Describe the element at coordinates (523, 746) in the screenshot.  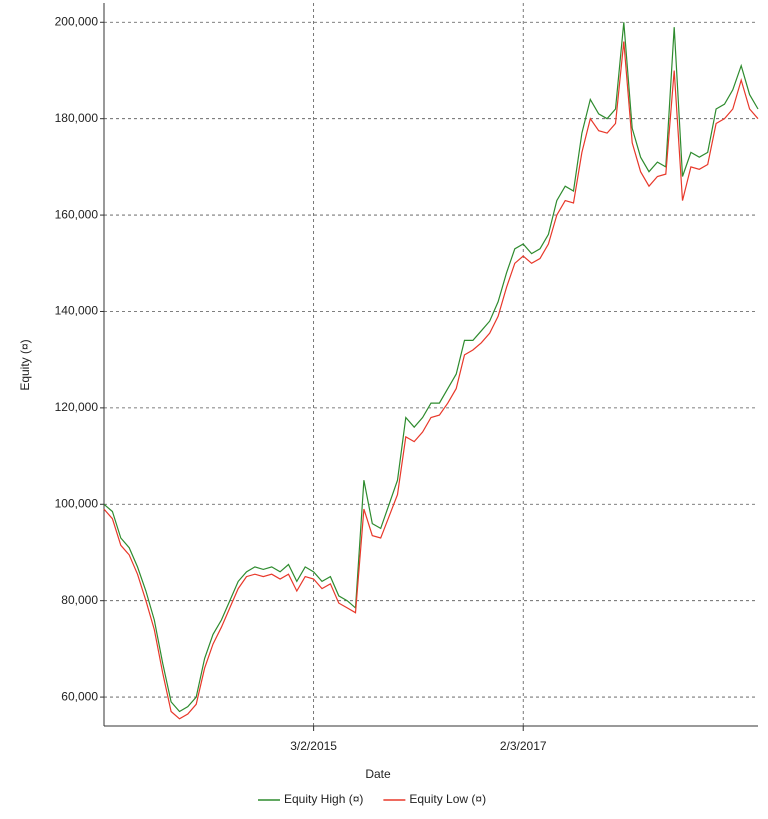
I see `x-tick-label: 2/3/2017` at that location.